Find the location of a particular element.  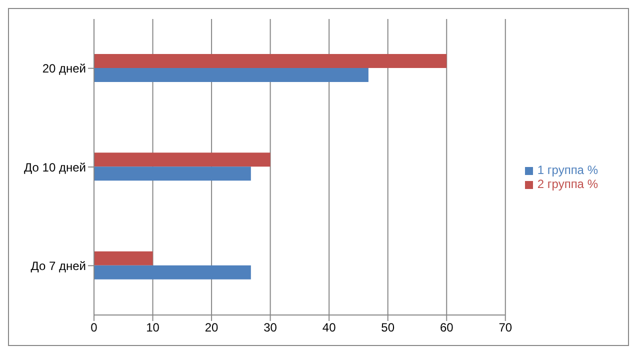

y-tick-label: До 10 дней is located at coordinates (55, 167).